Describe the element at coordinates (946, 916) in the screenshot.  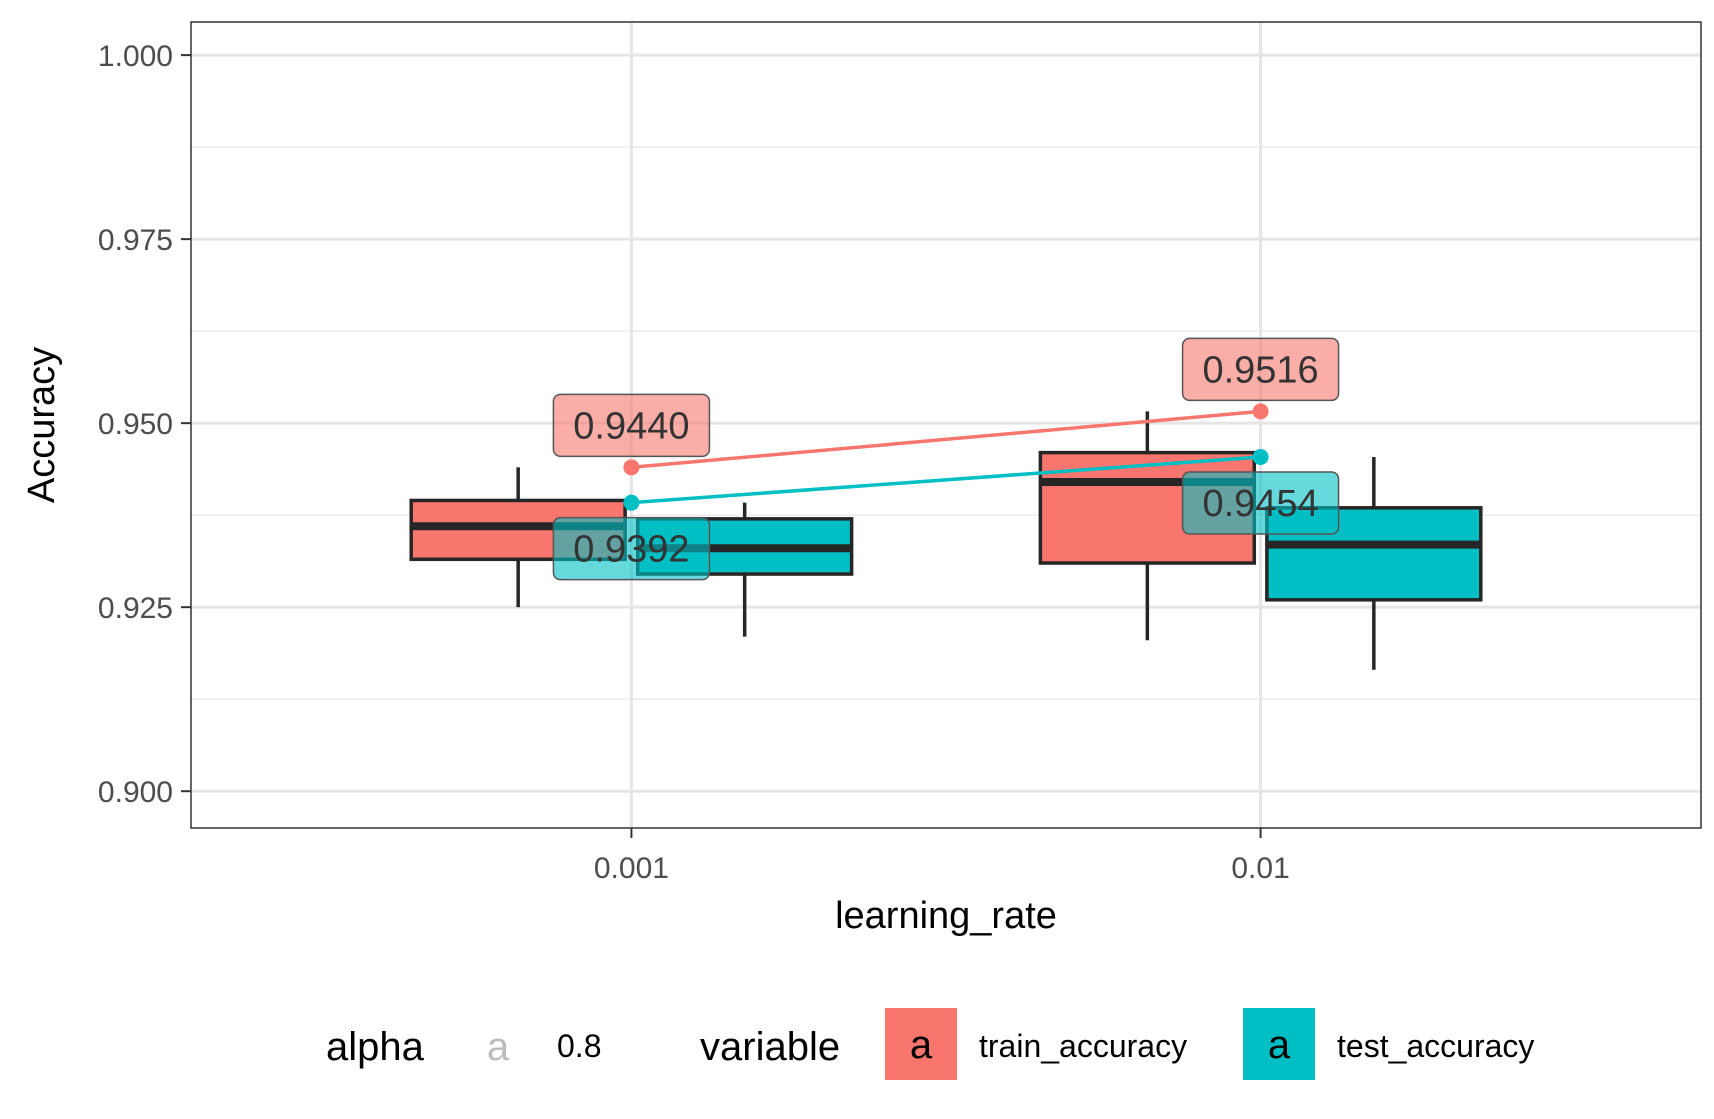
I see `x-axis-title: learning_rate` at that location.